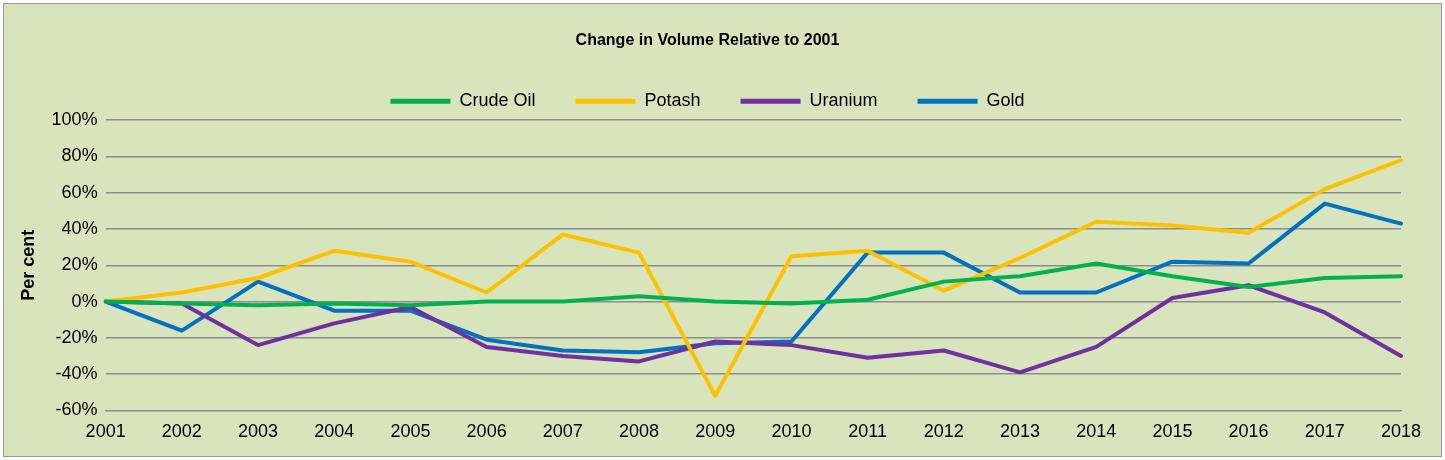  Describe the element at coordinates (943, 431) in the screenshot. I see `x-tick-label: 2012` at that location.